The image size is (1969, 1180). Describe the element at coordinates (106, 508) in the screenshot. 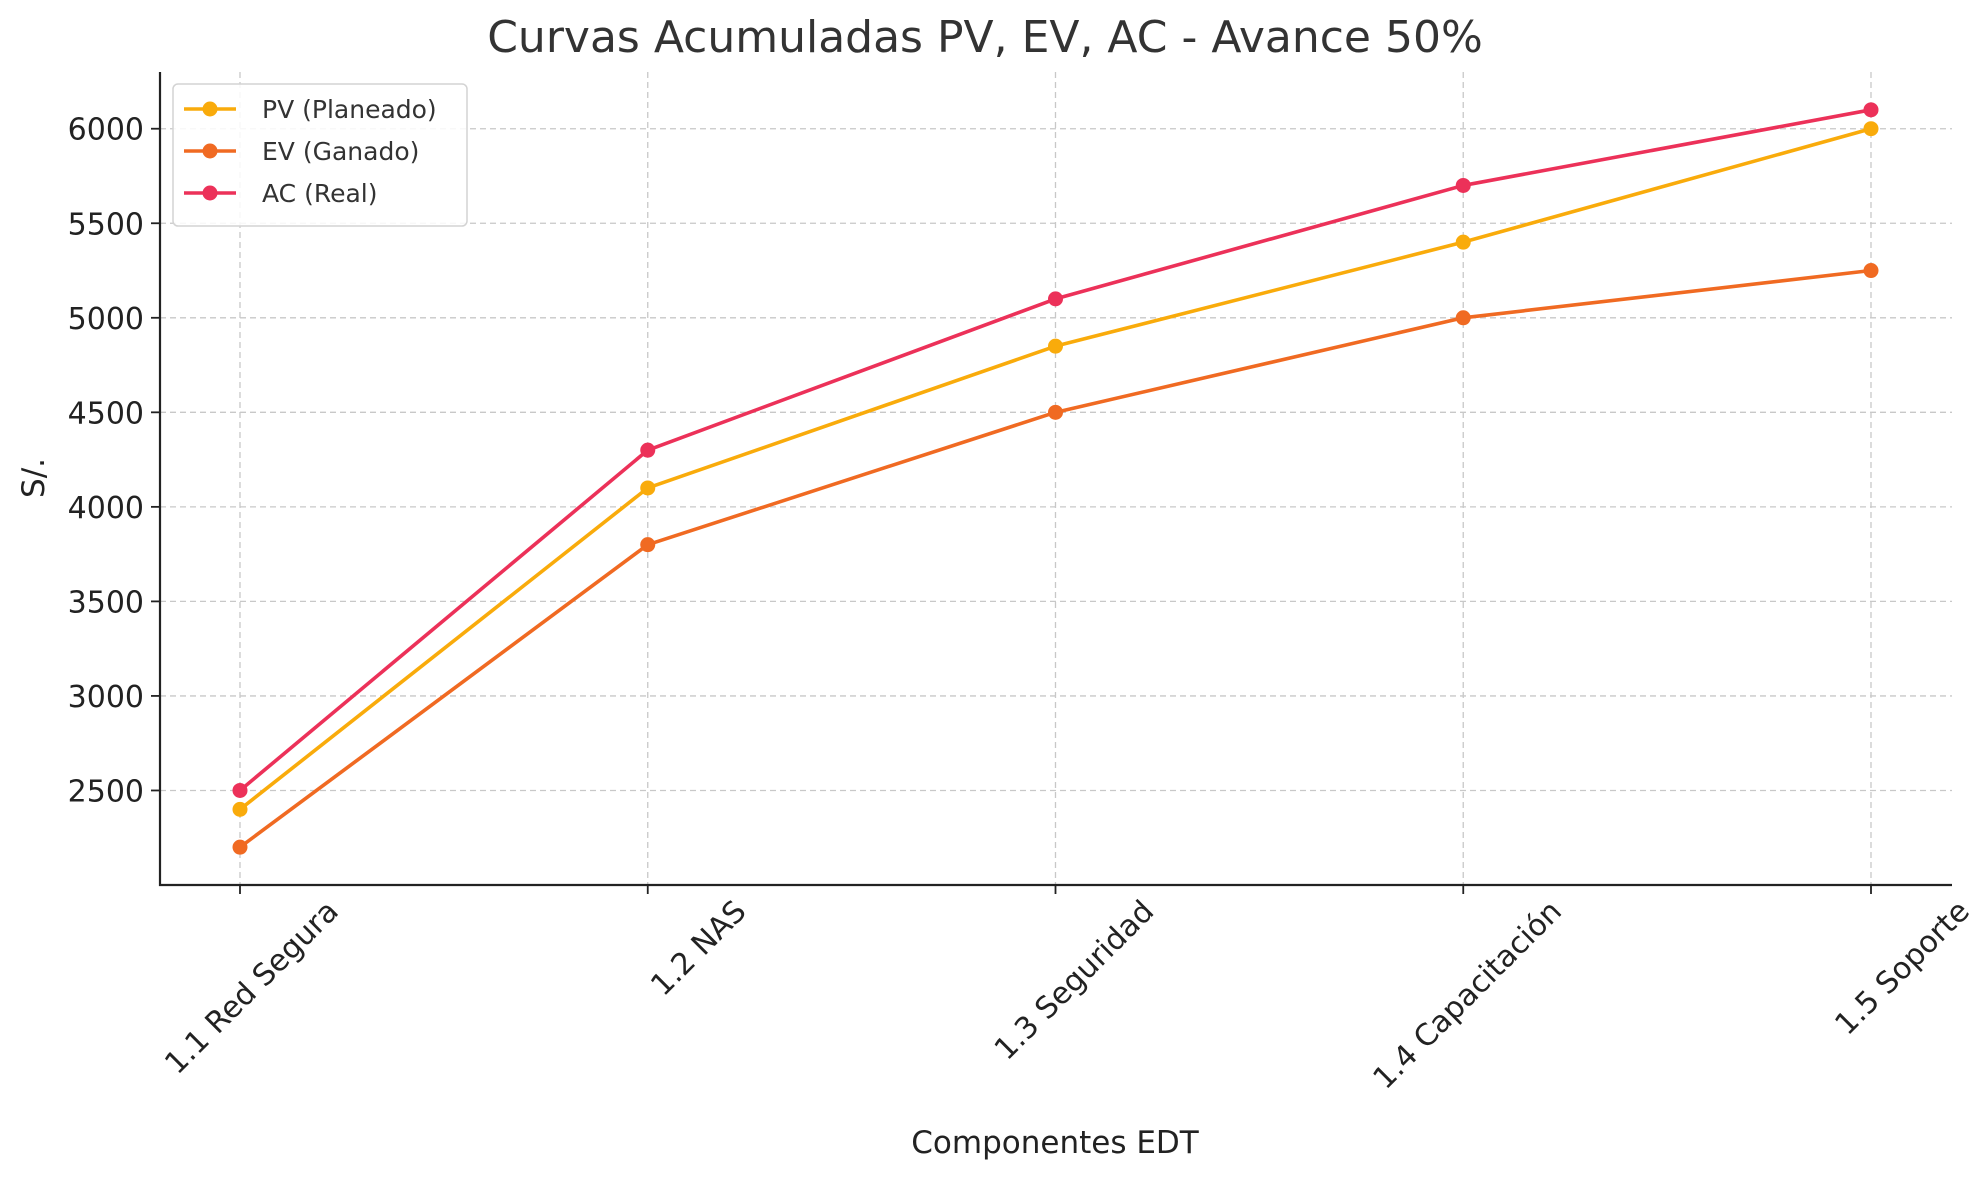

I see `y-tick-label: 4000` at that location.